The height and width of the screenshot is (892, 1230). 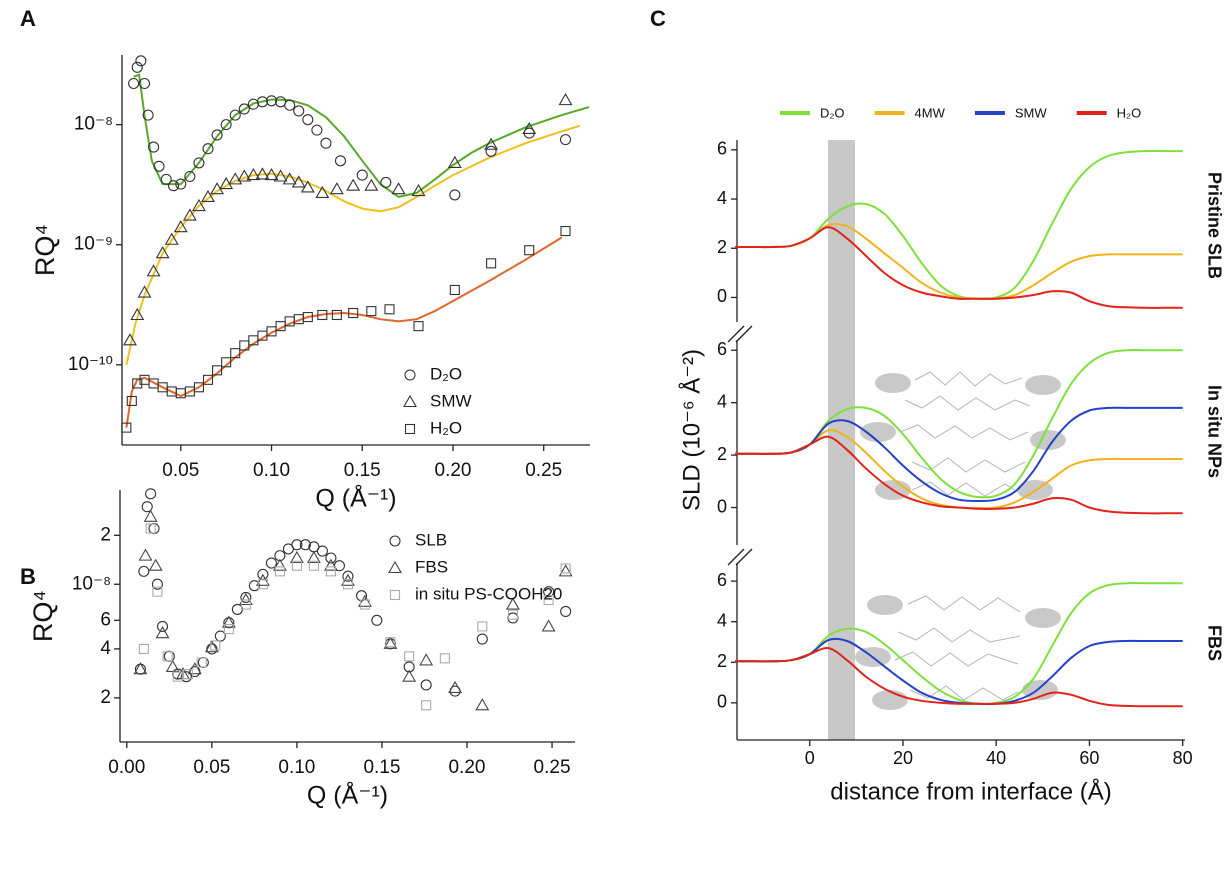 I want to click on panel-side-label: Pristine SLB, so click(x=1214, y=225).